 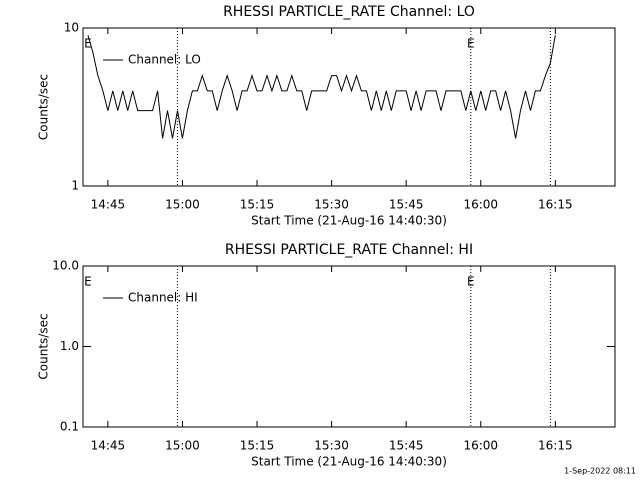 What do you see at coordinates (164, 60) in the screenshot?
I see `legend-label: Channel: LO` at bounding box center [164, 60].